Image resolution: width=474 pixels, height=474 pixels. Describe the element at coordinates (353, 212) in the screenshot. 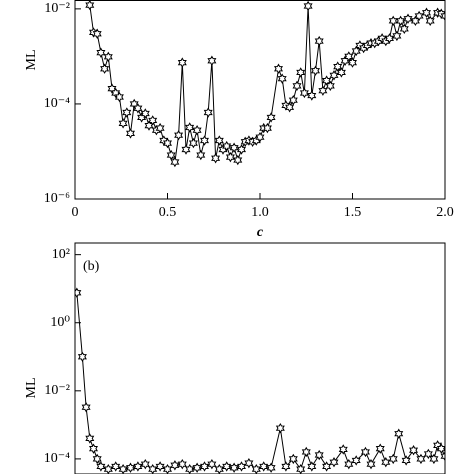

I see `x-tick-label: 1.5` at that location.